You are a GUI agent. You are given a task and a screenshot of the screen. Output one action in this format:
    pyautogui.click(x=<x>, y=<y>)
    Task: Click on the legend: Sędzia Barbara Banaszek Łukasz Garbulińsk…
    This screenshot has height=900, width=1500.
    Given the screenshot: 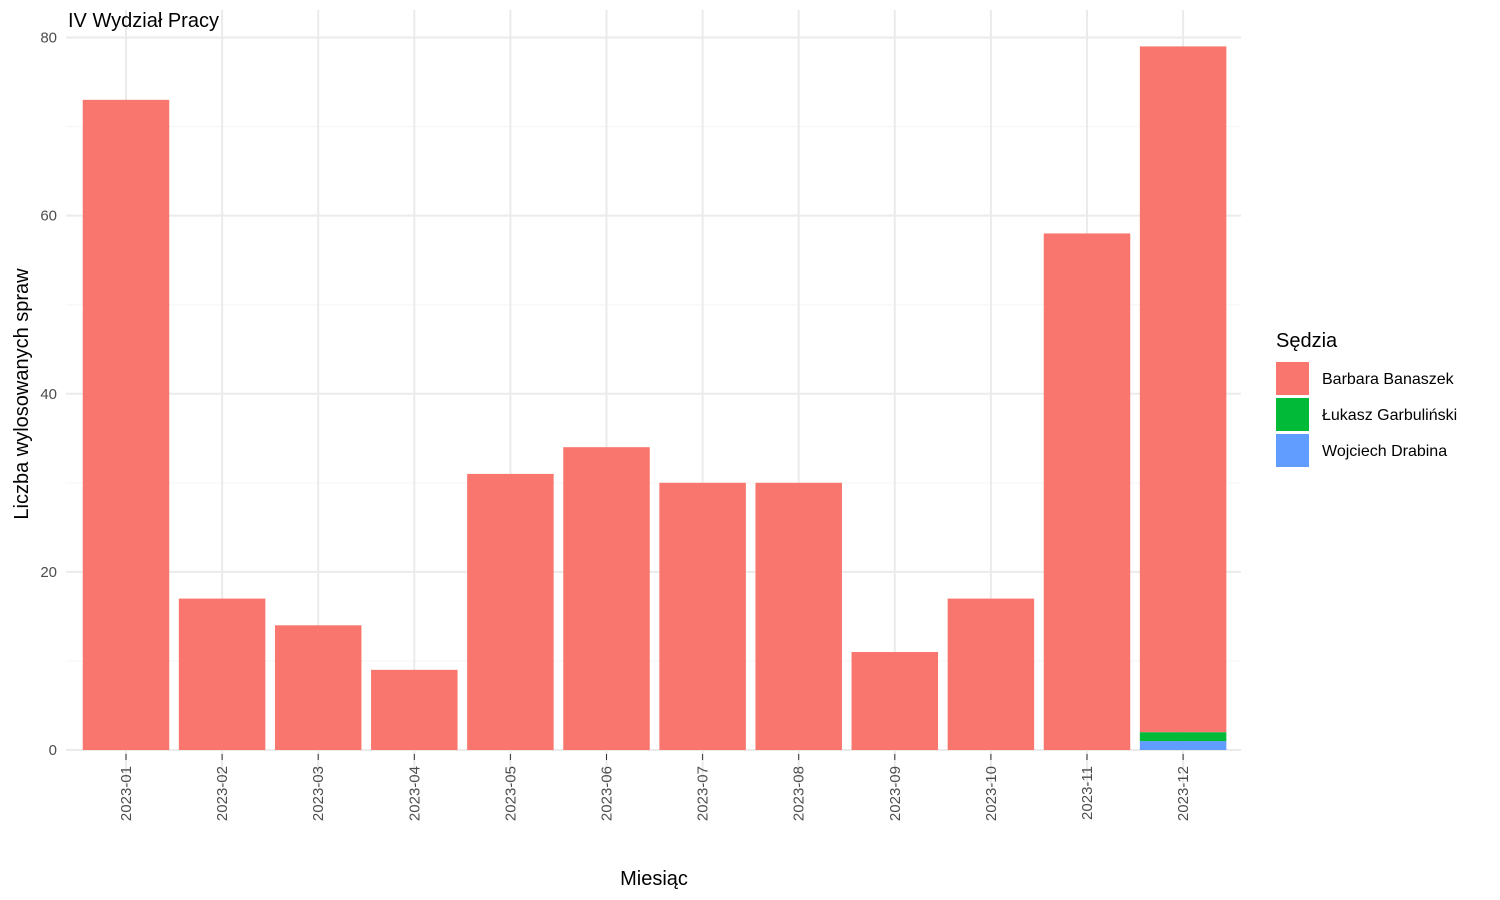 What is the action you would take?
    pyautogui.click(x=1366, y=398)
    